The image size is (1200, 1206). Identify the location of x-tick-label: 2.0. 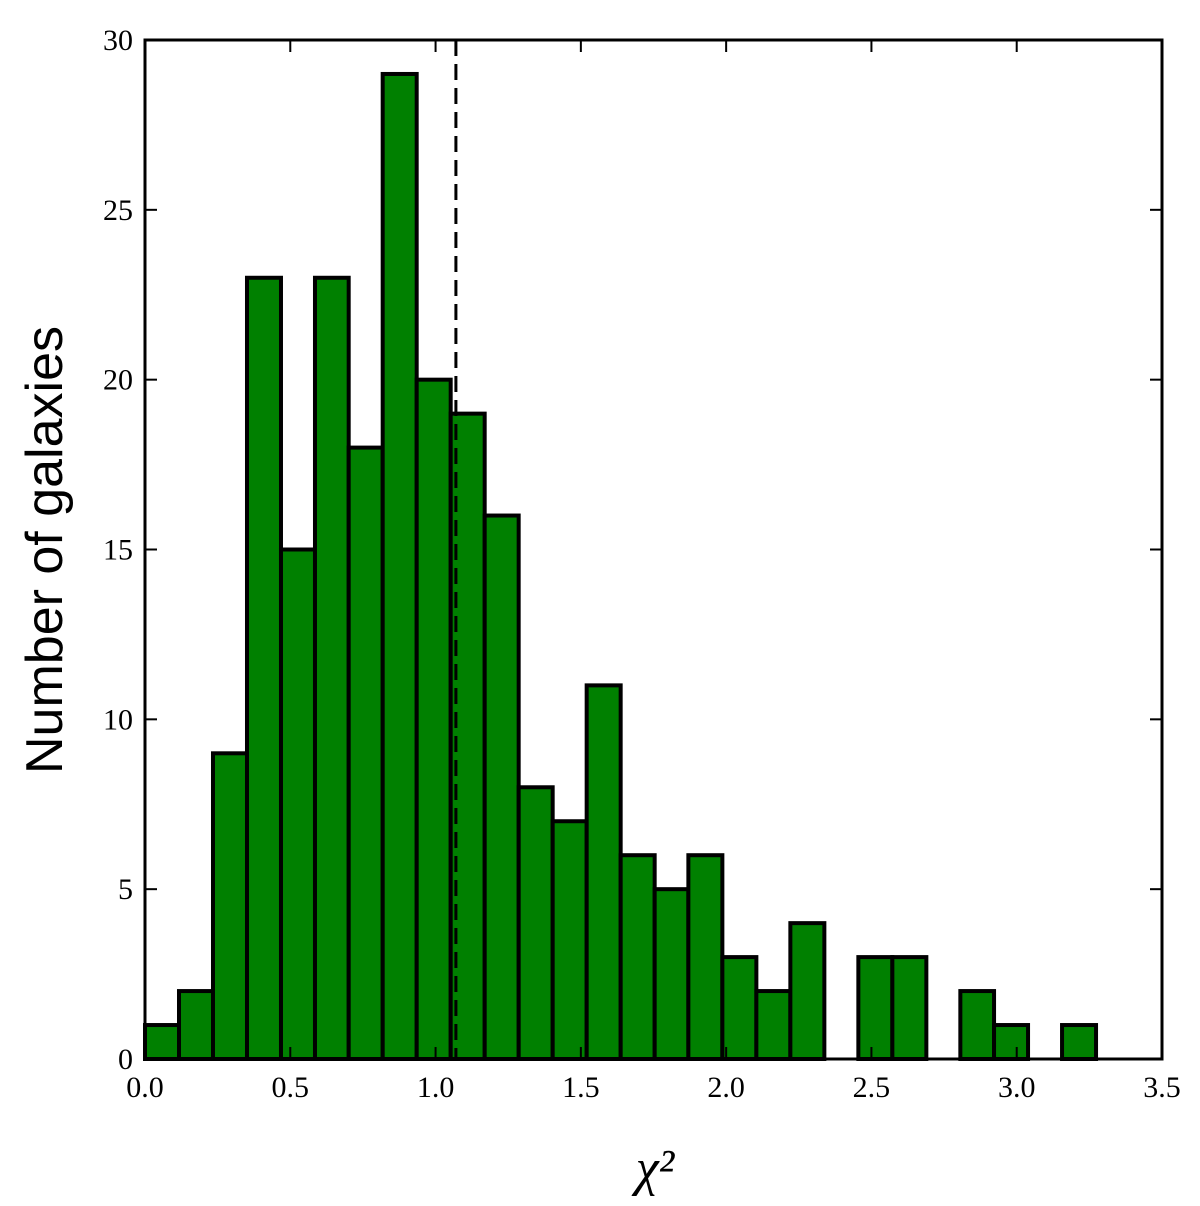
(726, 1087).